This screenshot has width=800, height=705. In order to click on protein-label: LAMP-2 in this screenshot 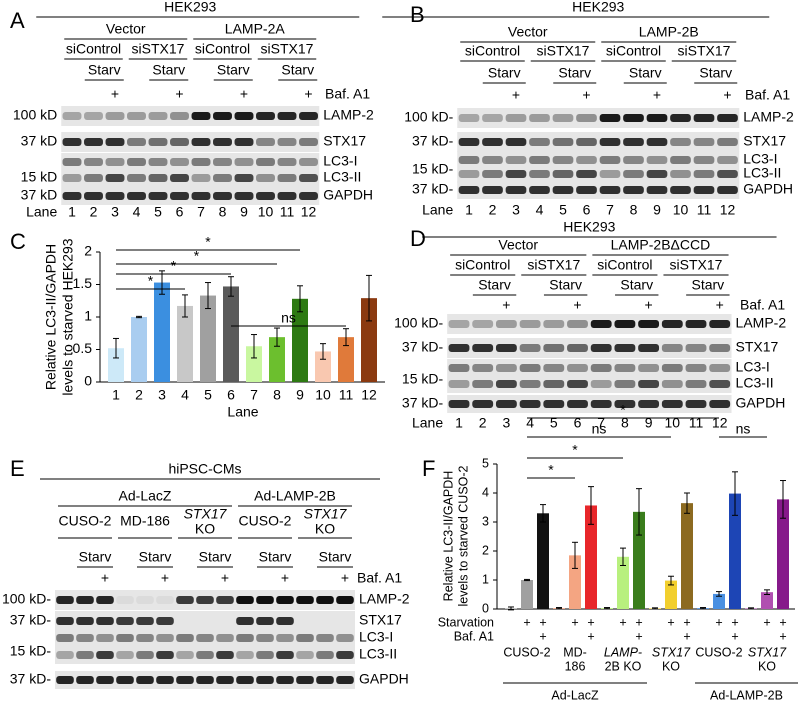, I will do `click(761, 323)`.